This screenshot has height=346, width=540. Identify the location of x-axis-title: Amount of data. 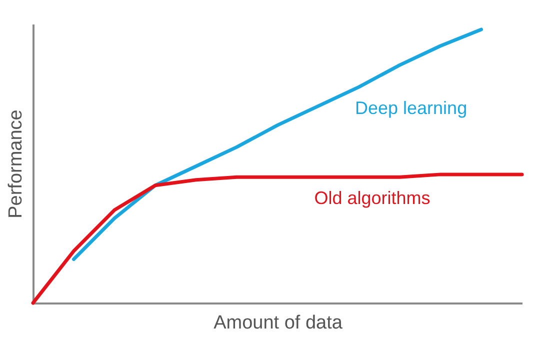
(278, 323).